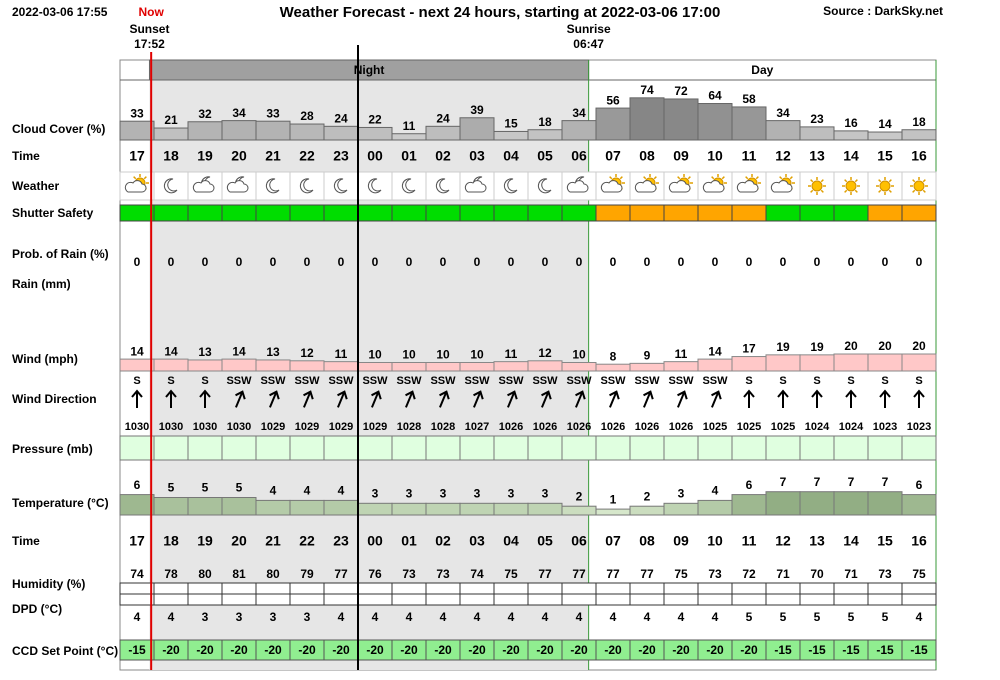 The height and width of the screenshot is (680, 1000). What do you see at coordinates (369, 70) in the screenshot?
I see `night-label: Night` at bounding box center [369, 70].